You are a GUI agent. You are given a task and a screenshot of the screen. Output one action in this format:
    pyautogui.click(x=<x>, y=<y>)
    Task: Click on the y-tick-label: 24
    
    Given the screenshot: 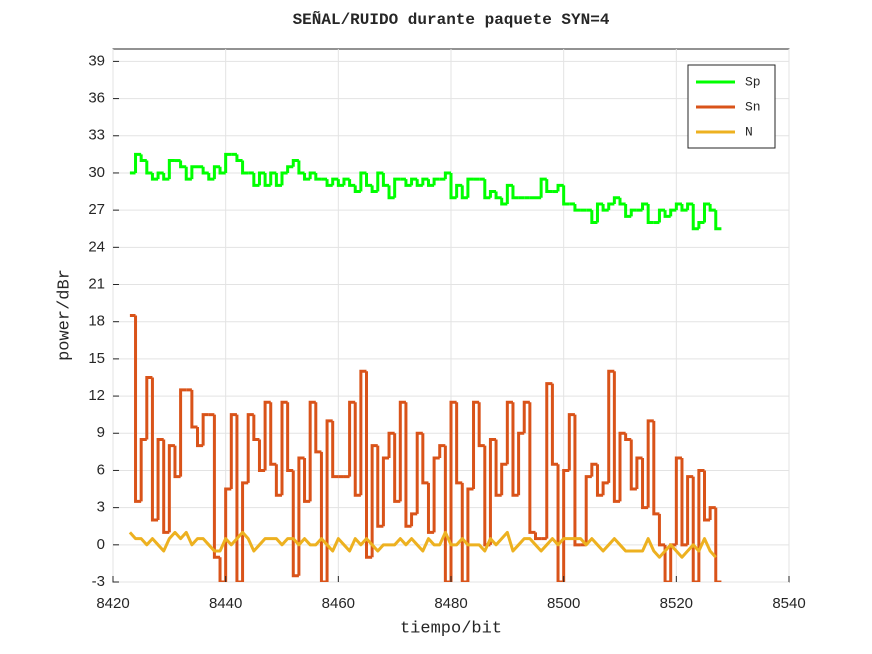 What is the action you would take?
    pyautogui.click(x=96, y=246)
    